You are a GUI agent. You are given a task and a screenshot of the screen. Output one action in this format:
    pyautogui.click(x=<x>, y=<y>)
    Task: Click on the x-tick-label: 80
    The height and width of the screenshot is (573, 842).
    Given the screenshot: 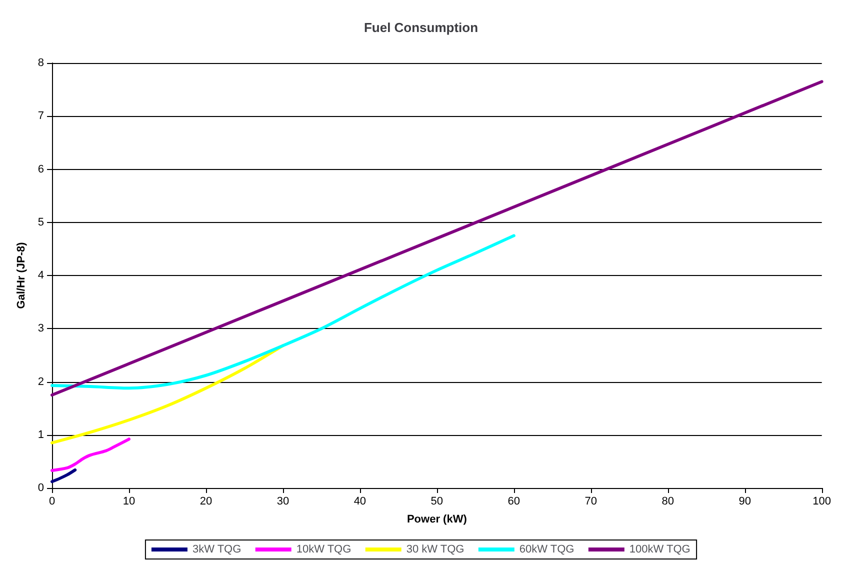 What is the action you would take?
    pyautogui.click(x=668, y=502)
    